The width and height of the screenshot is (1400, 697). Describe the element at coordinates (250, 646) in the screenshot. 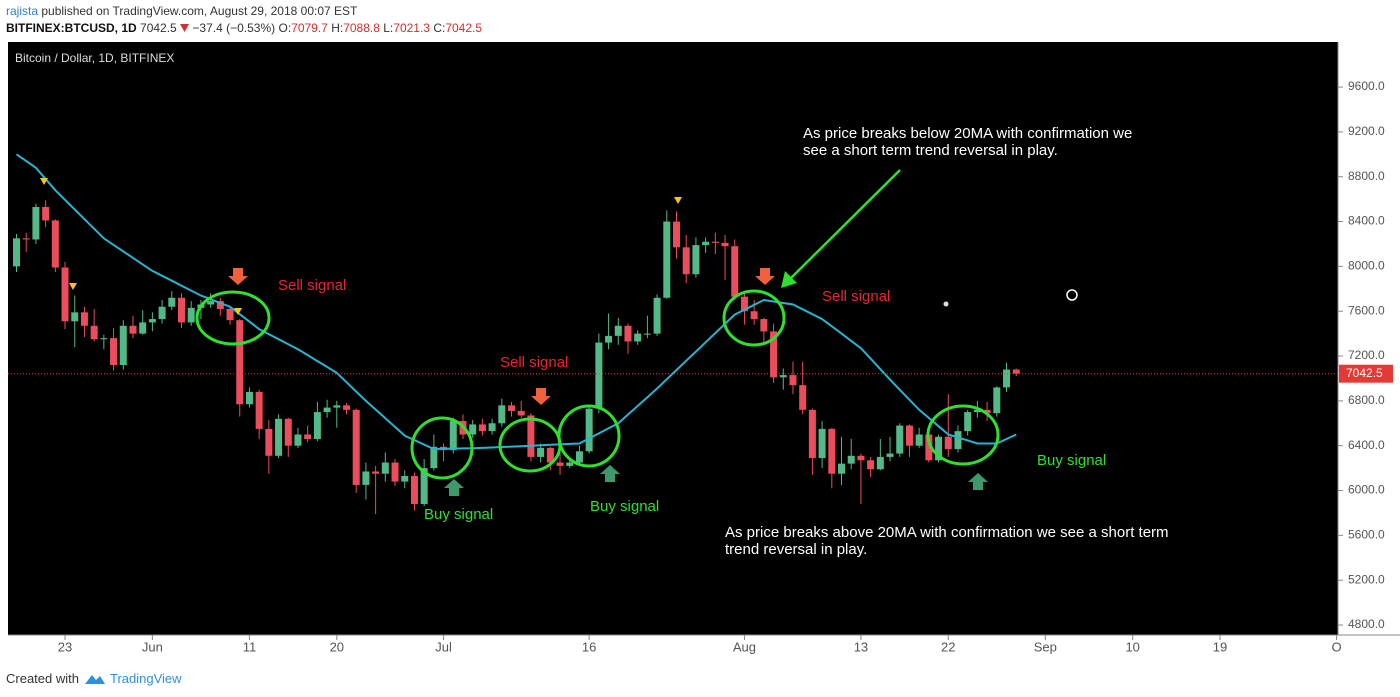

I see `x-tick-label: 11` at that location.